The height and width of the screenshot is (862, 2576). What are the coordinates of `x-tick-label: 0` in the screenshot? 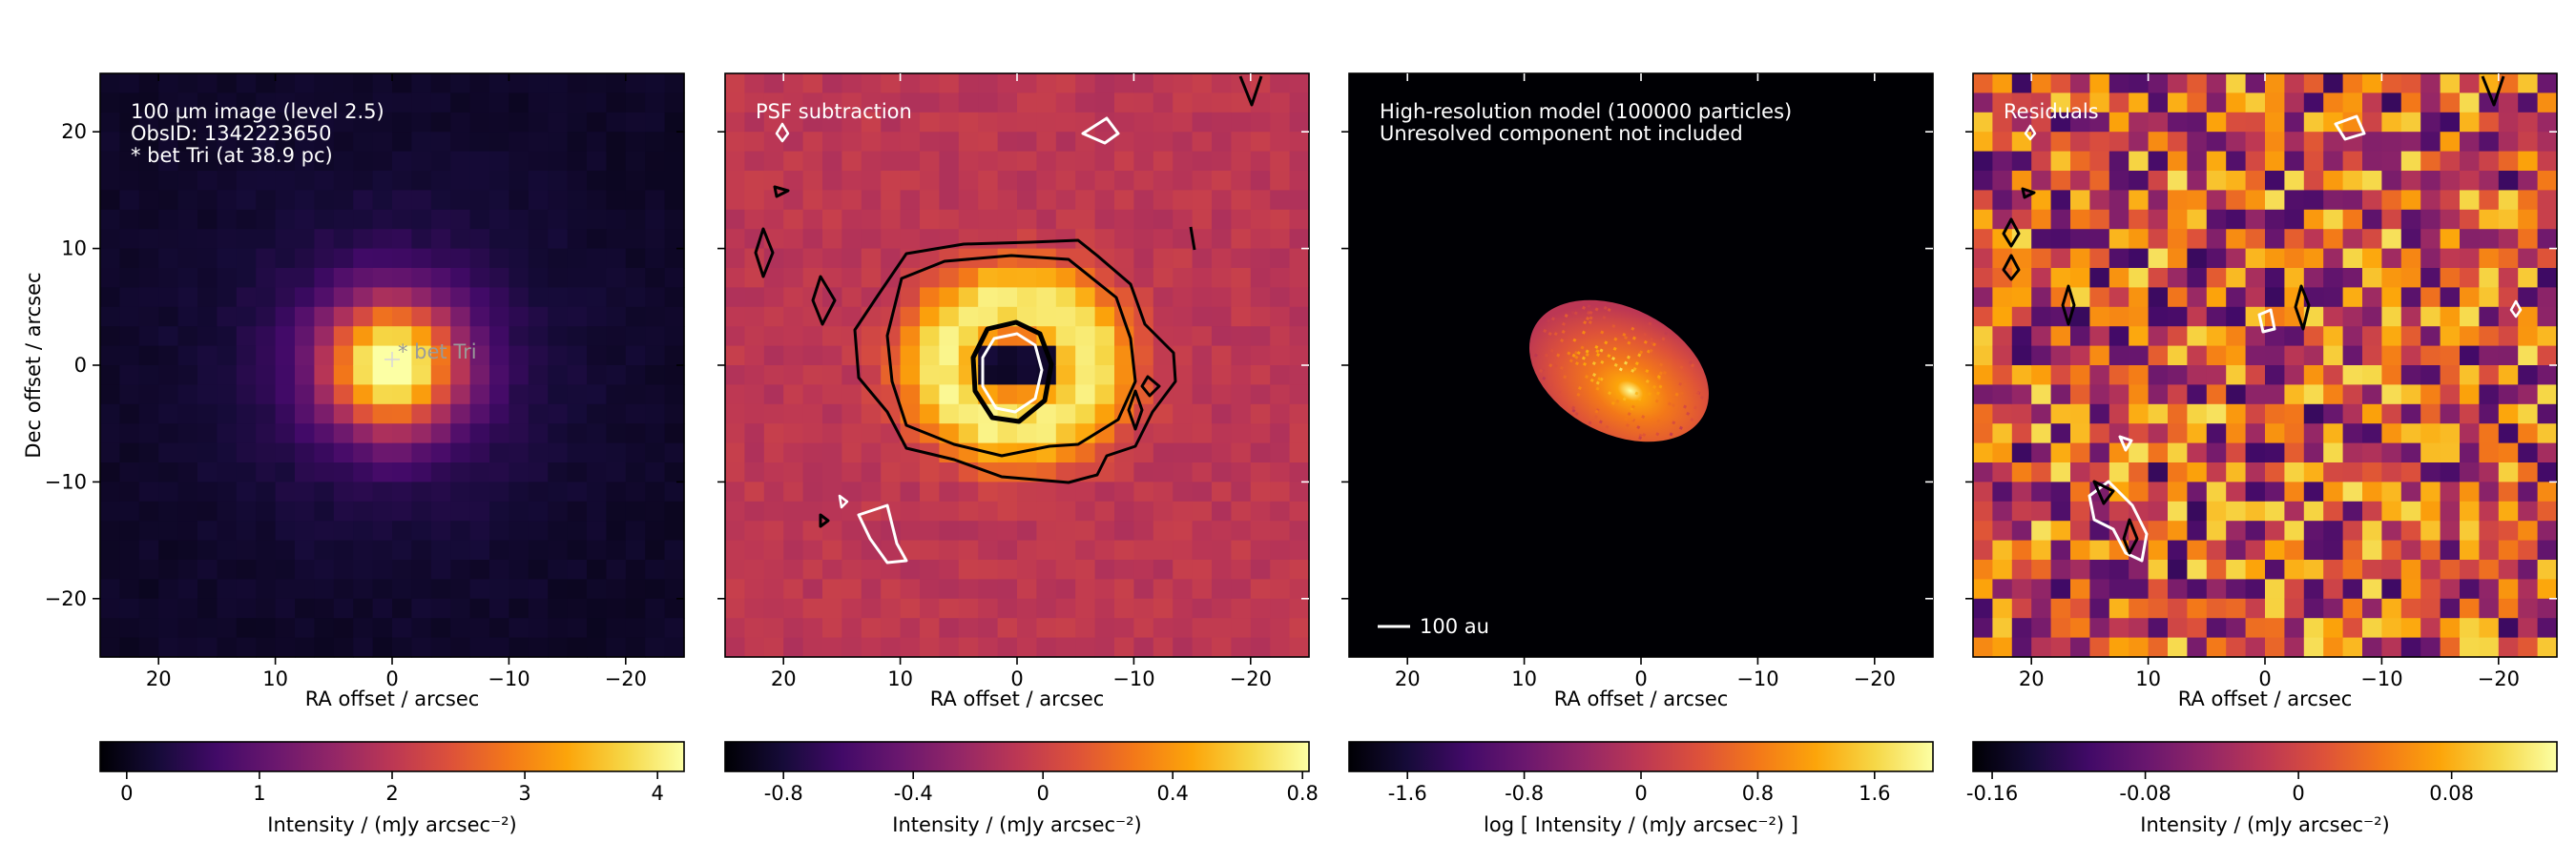 It's located at (1016, 678).